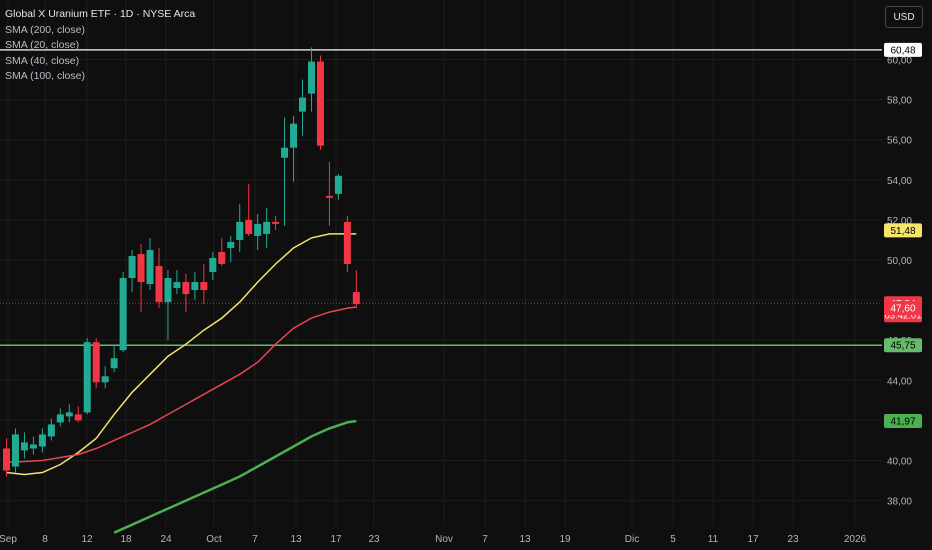  I want to click on price-label-text: 47,60, so click(902, 309).